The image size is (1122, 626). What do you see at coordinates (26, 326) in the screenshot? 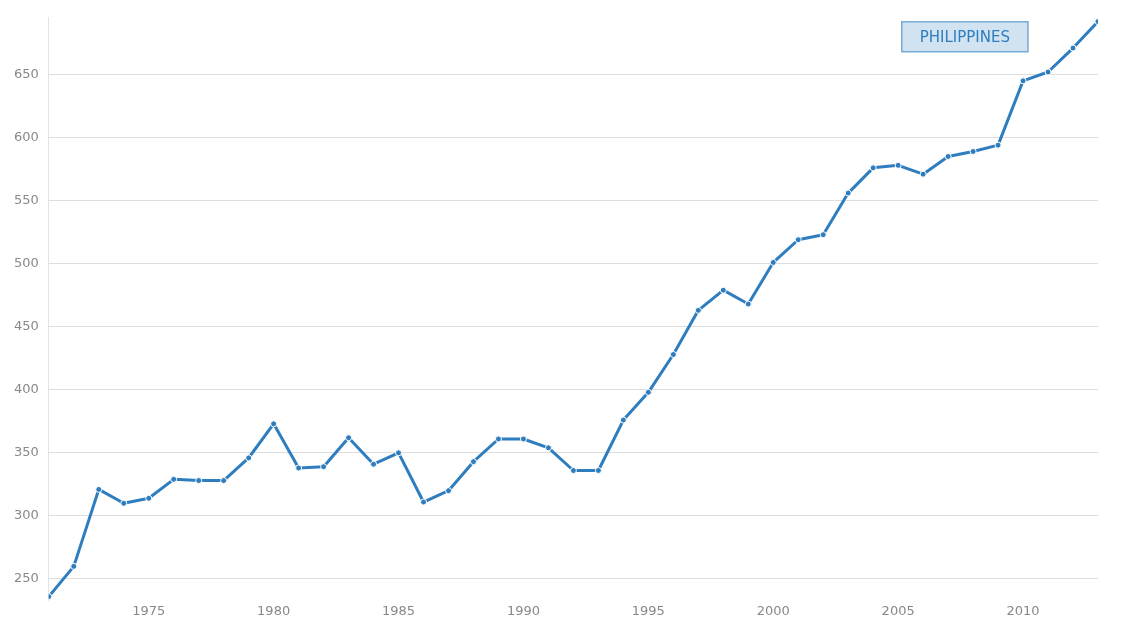
I see `y-tick-label: 450` at bounding box center [26, 326].